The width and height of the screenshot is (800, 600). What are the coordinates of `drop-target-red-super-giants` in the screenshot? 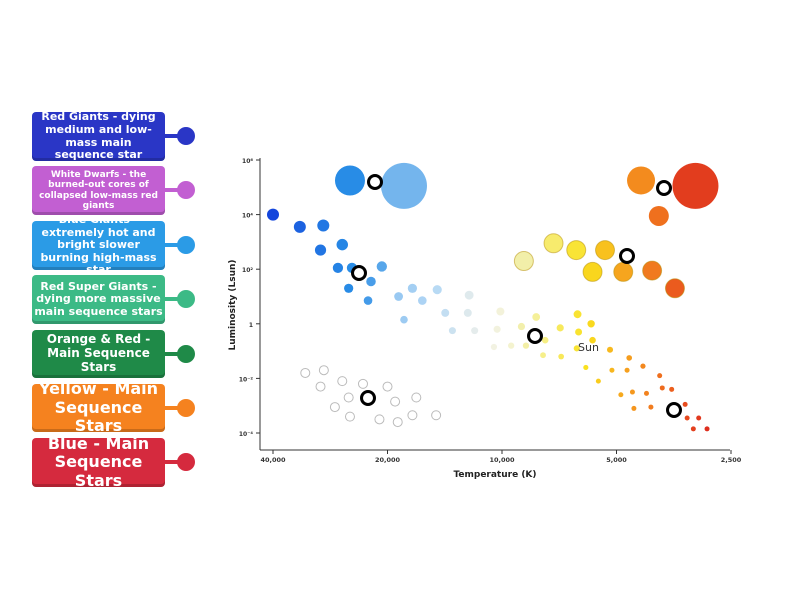 It's located at (664, 188).